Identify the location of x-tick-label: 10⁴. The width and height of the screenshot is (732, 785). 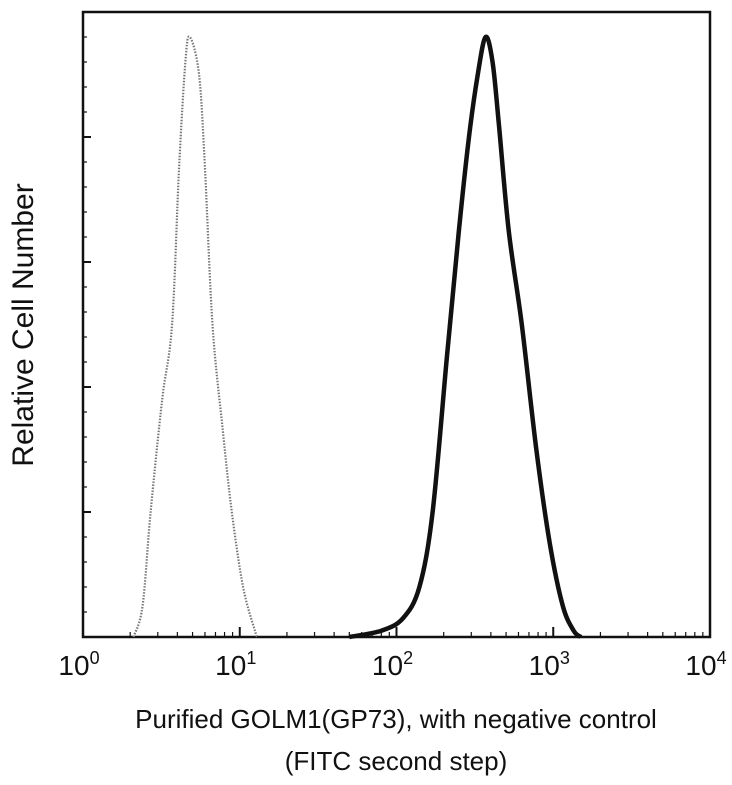
(705, 664).